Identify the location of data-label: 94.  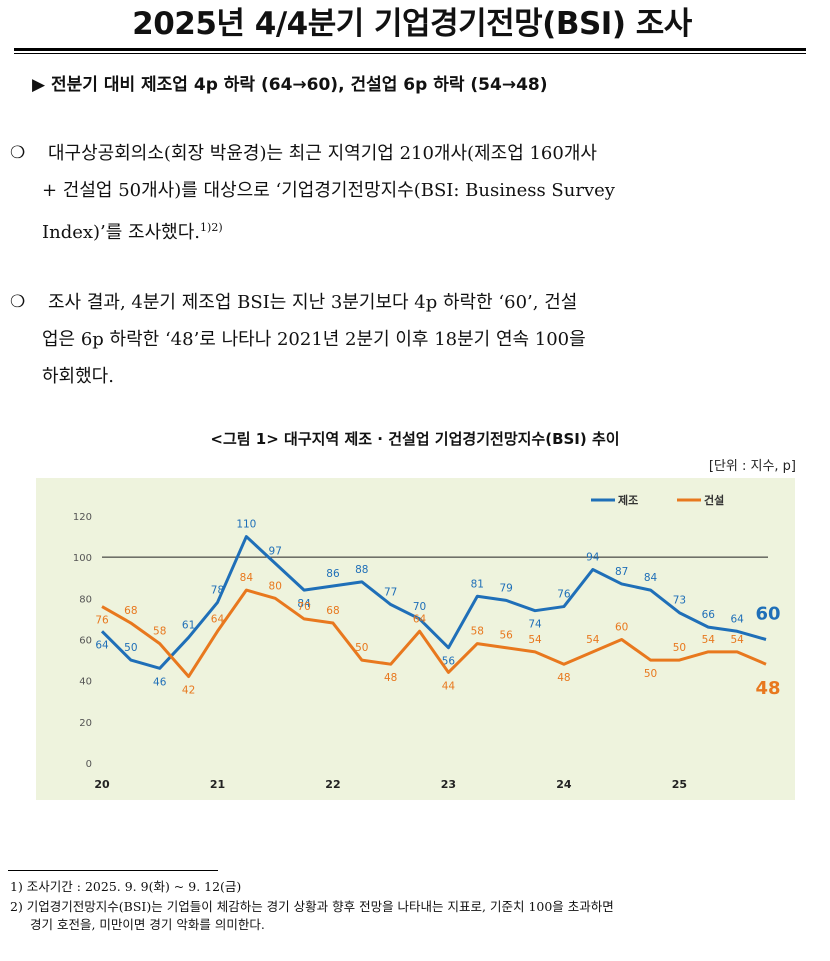
(593, 558).